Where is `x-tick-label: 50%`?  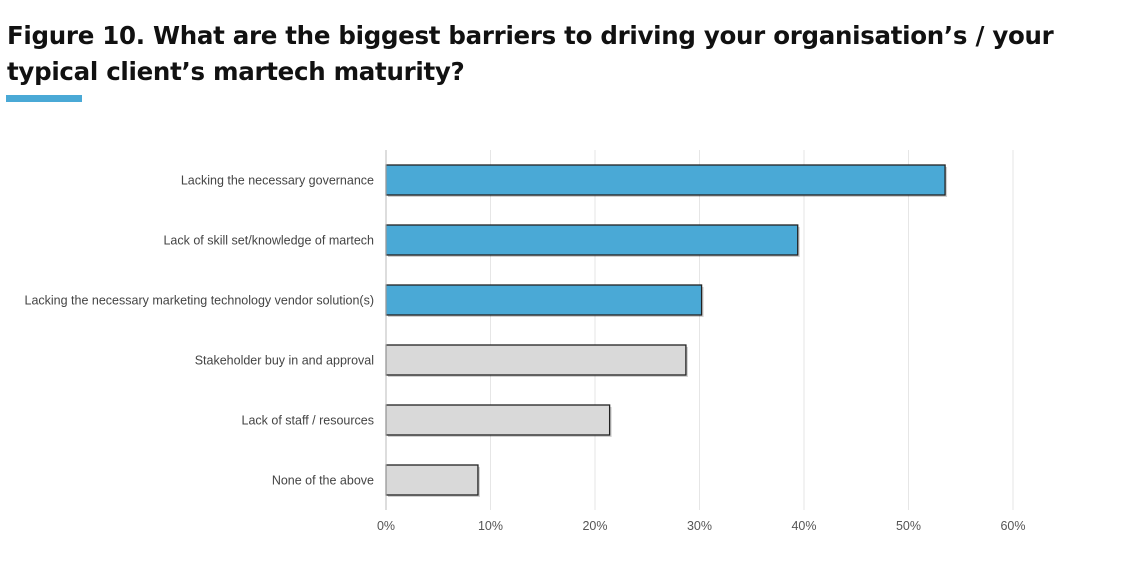
x-tick-label: 50% is located at coordinates (908, 526).